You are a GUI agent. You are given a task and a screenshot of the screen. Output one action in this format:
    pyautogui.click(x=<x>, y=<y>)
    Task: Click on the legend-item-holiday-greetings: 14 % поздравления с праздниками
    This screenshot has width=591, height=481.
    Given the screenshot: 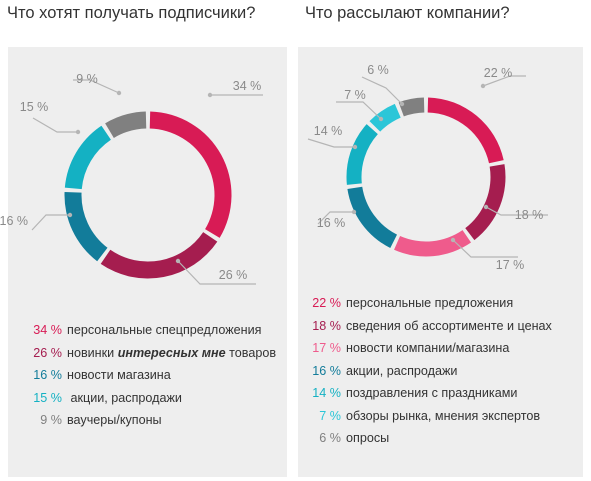 What is the action you would take?
    pyautogui.click(x=431, y=393)
    